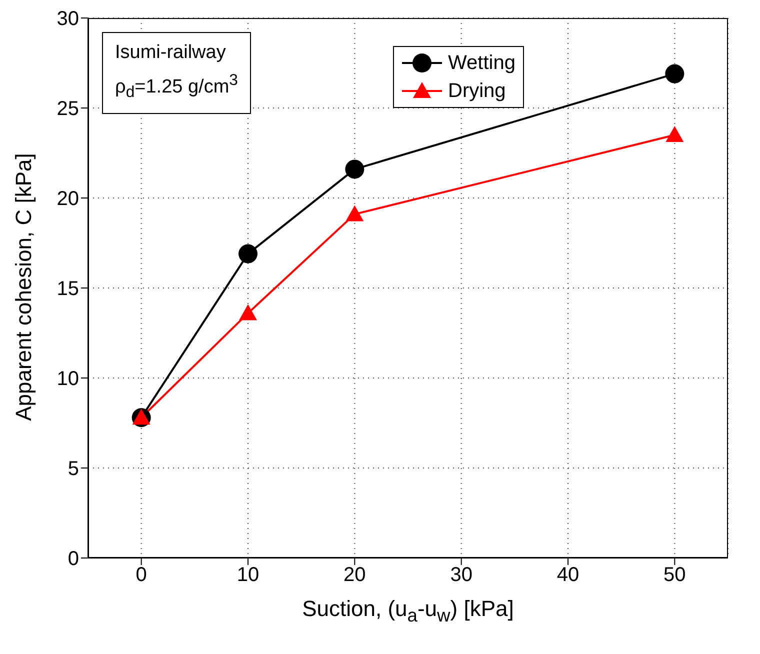 The width and height of the screenshot is (760, 654). I want to click on x-tick-label: 30, so click(461, 575).